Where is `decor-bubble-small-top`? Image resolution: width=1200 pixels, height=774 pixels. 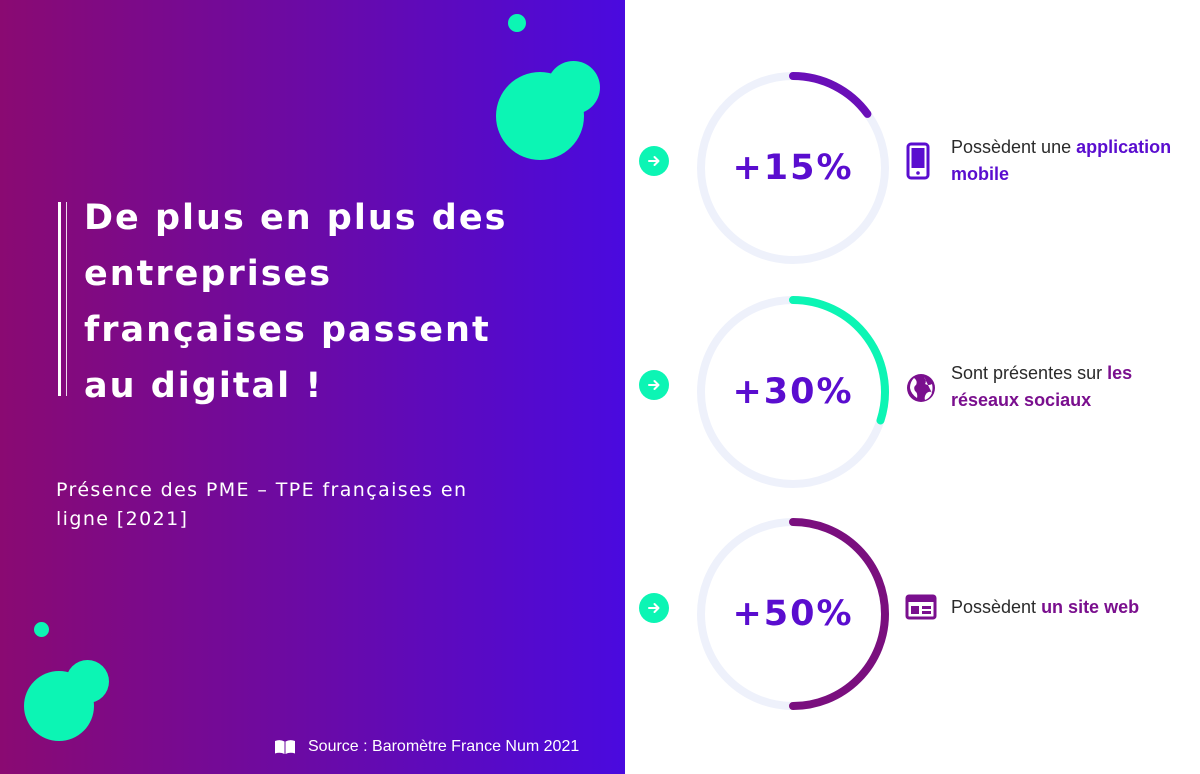 decor-bubble-small-top is located at coordinates (517, 23).